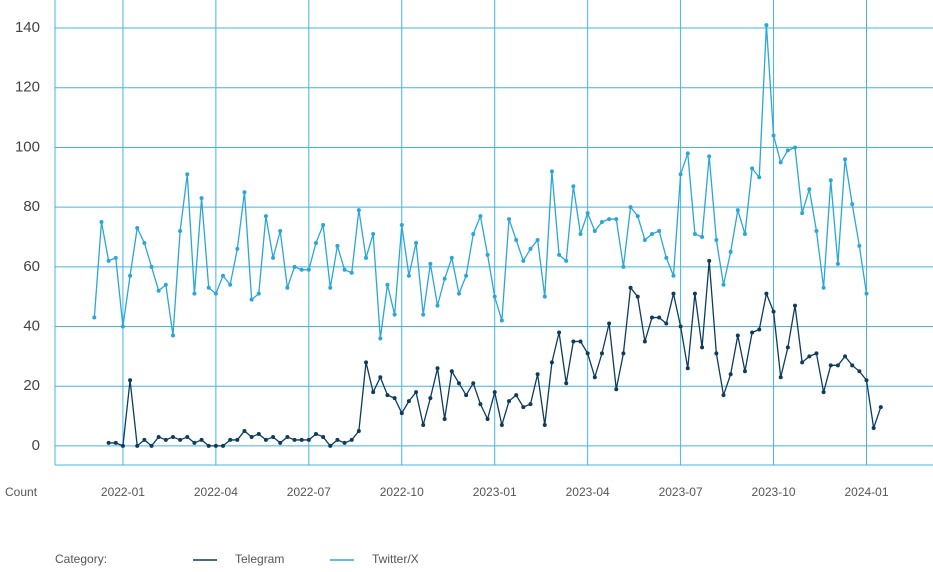 The width and height of the screenshot is (933, 572). What do you see at coordinates (774, 492) in the screenshot?
I see `x-tick-label: 2023-10` at bounding box center [774, 492].